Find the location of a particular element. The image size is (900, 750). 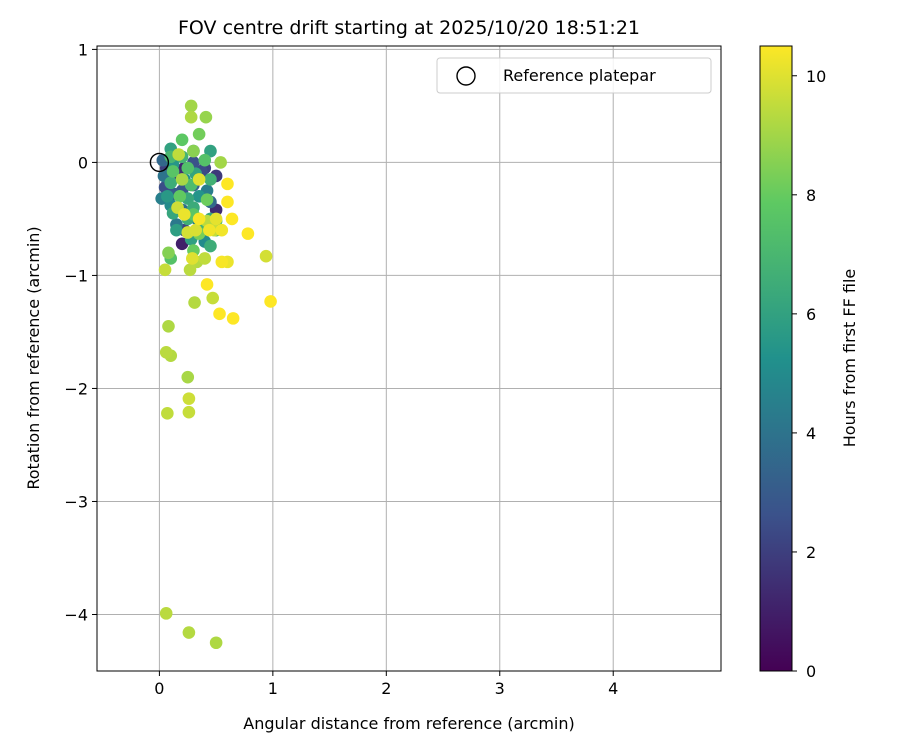

legend: Reference platepar is located at coordinates (574, 75).